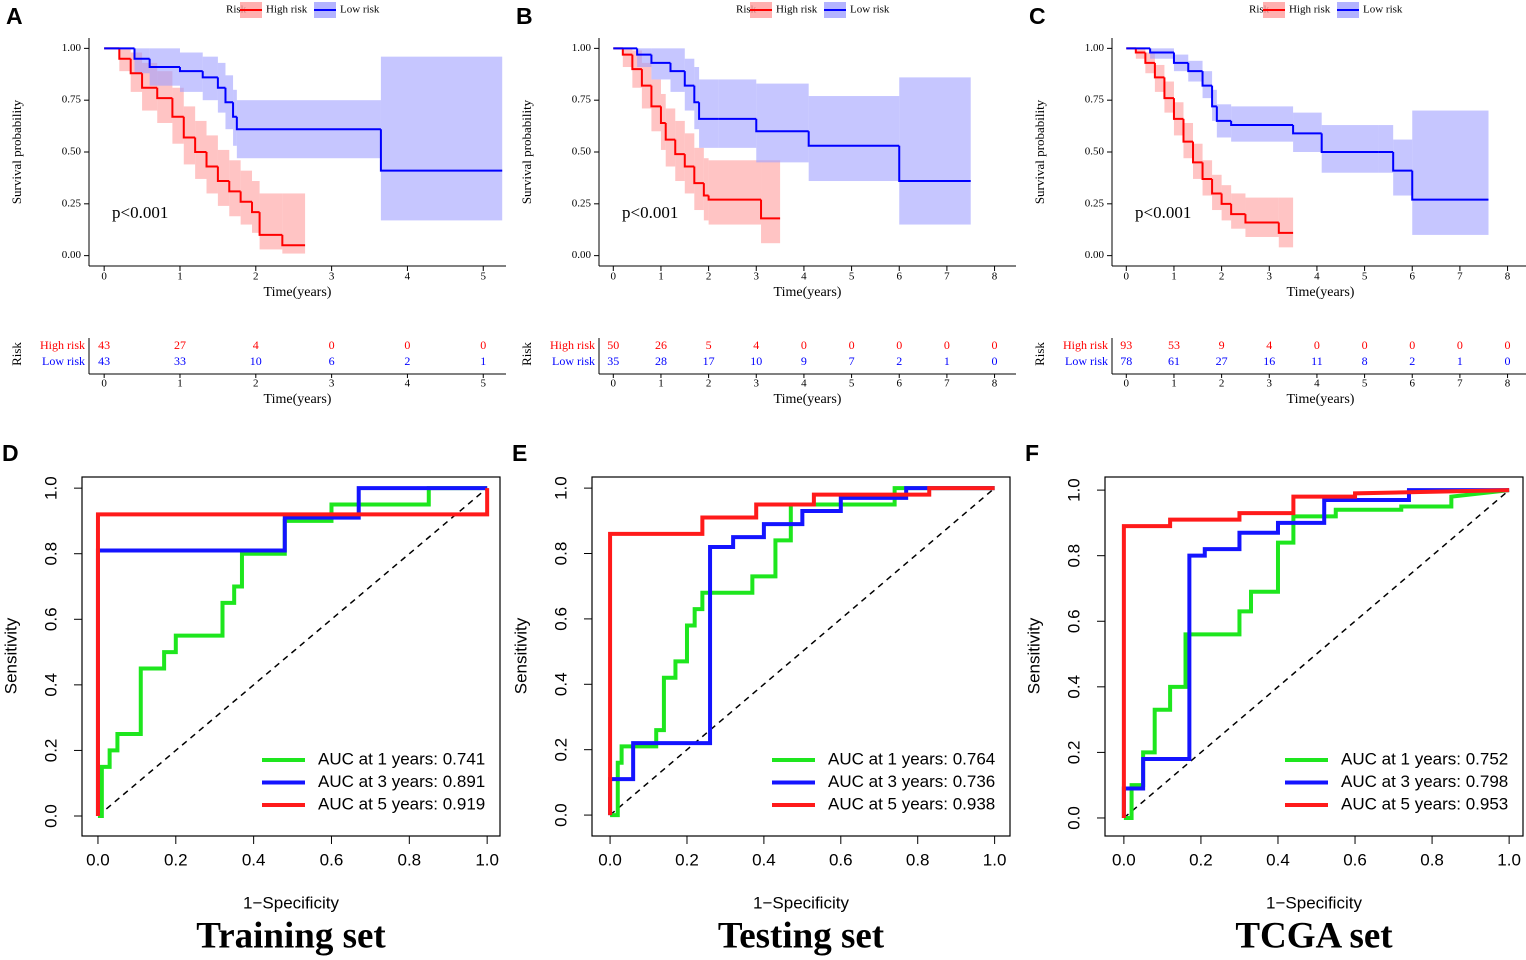  Describe the element at coordinates (14, 16) in the screenshot. I see `panel-label: A` at that location.